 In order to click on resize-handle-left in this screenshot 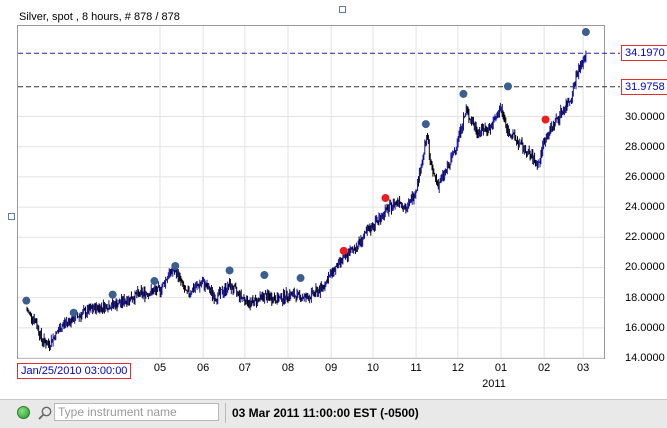, I will do `click(11, 216)`.